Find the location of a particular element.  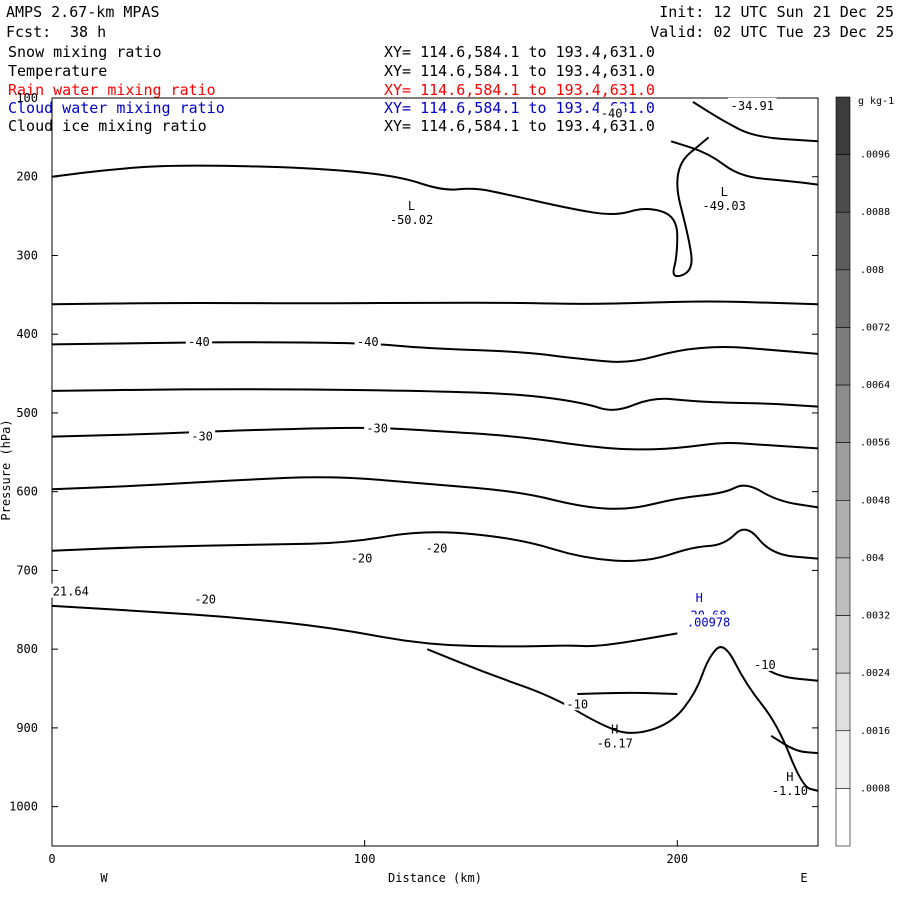

y-tick-label: 1000 is located at coordinates (23, 807).